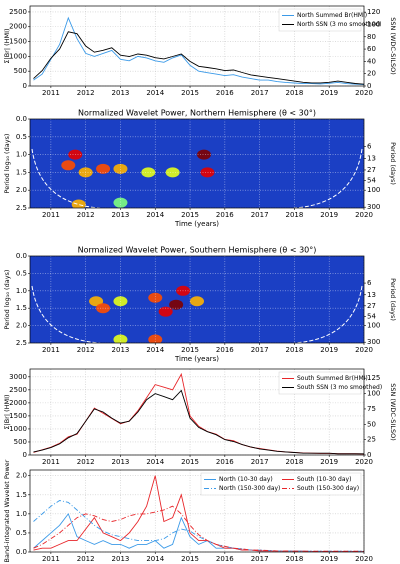  I want to click on y2-axis-title: Period (days), so click(393, 299).